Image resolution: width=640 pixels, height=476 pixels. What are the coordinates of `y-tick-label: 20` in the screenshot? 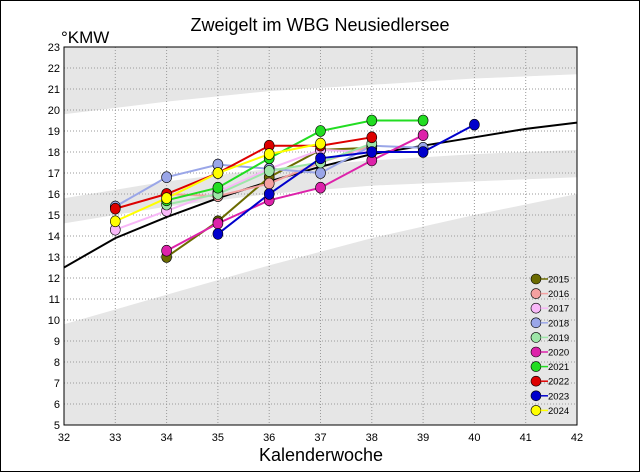 It's located at (54, 111).